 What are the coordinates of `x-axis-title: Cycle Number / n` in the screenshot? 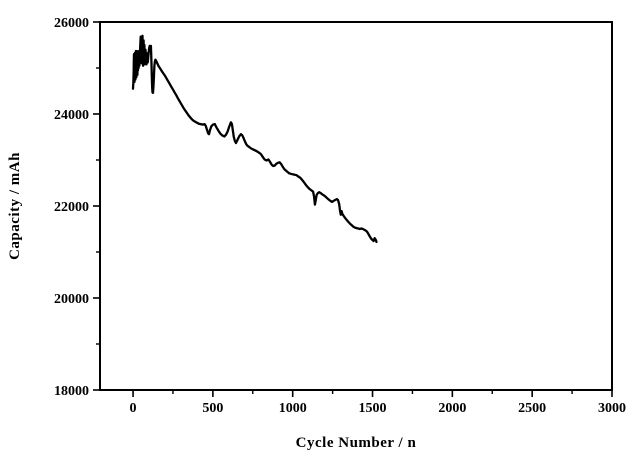 It's located at (356, 443).